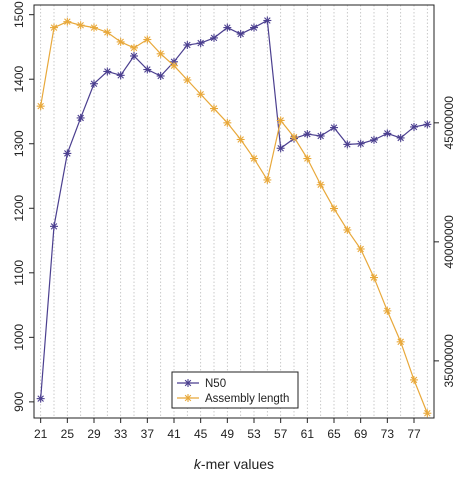 This screenshot has height=479, width=474. I want to click on x-tick-label: 25, so click(68, 434).